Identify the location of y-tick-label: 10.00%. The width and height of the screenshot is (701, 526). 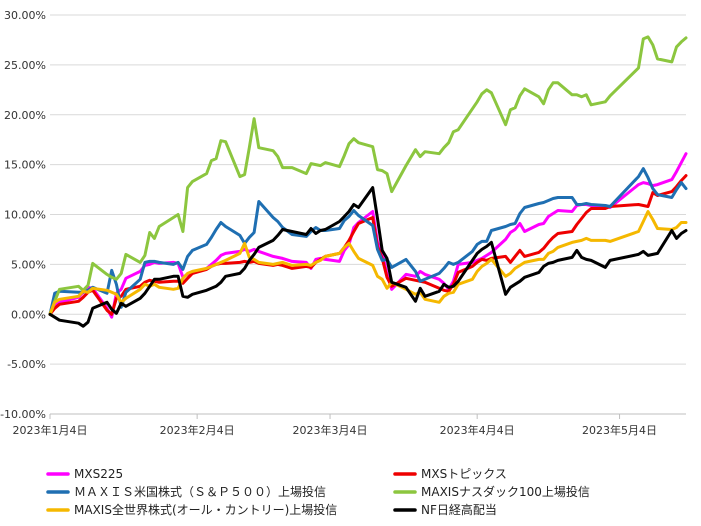
(25, 215).